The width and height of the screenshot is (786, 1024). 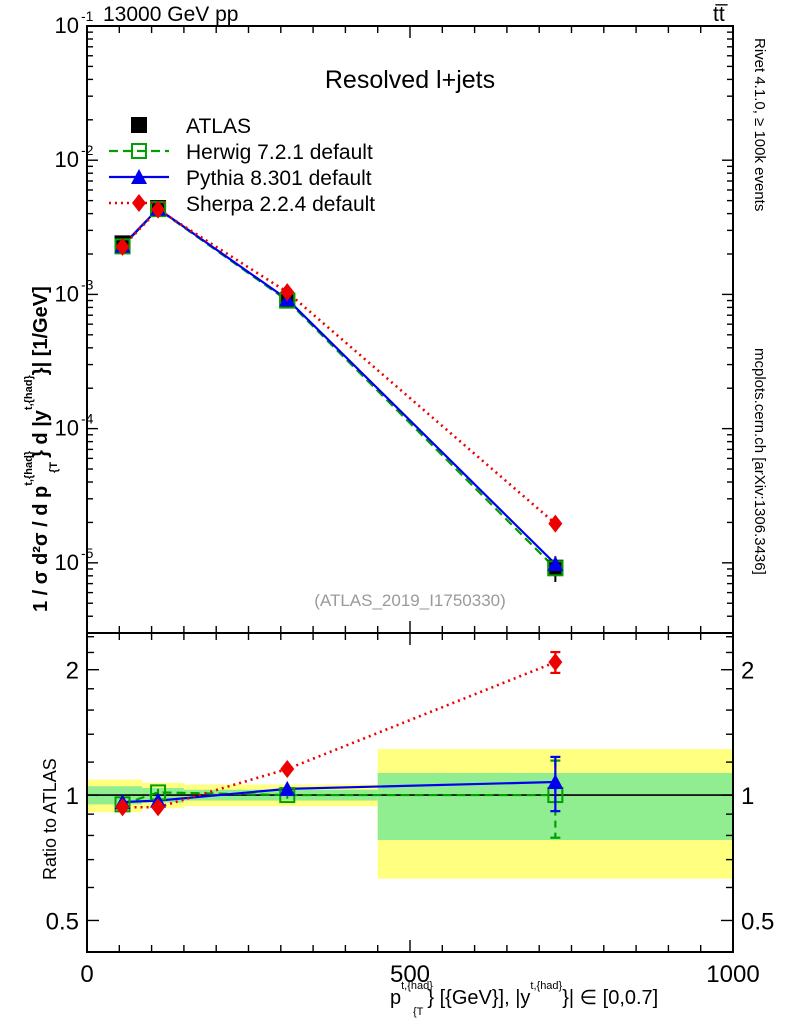 I want to click on xaxis-label-sup: t,{had}, so click(x=417, y=986).